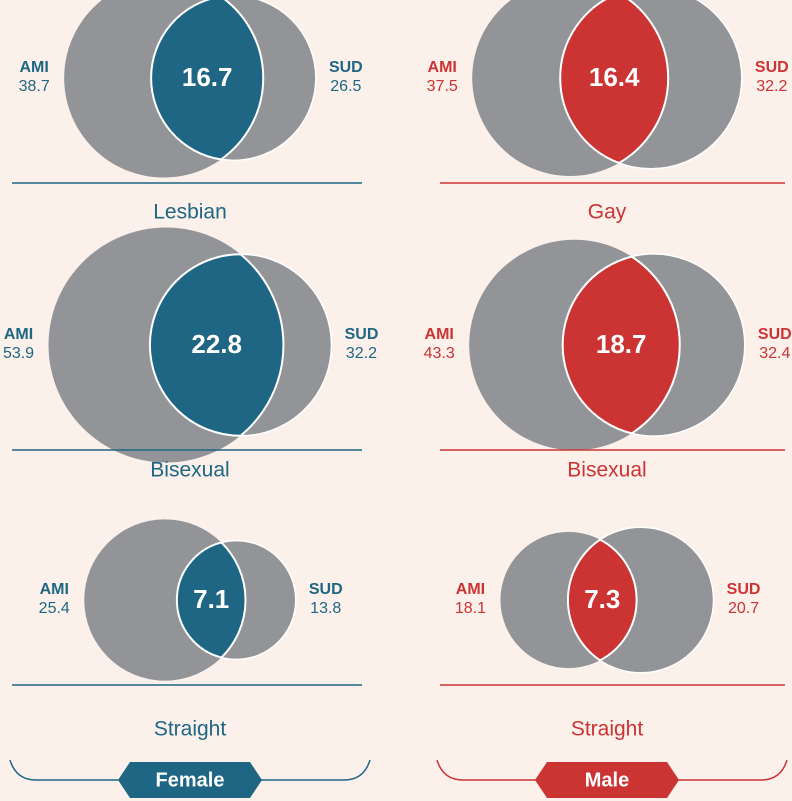 Image resolution: width=792 pixels, height=801 pixels. What do you see at coordinates (345, 86) in the screenshot?
I see `set-value: 26.5` at bounding box center [345, 86].